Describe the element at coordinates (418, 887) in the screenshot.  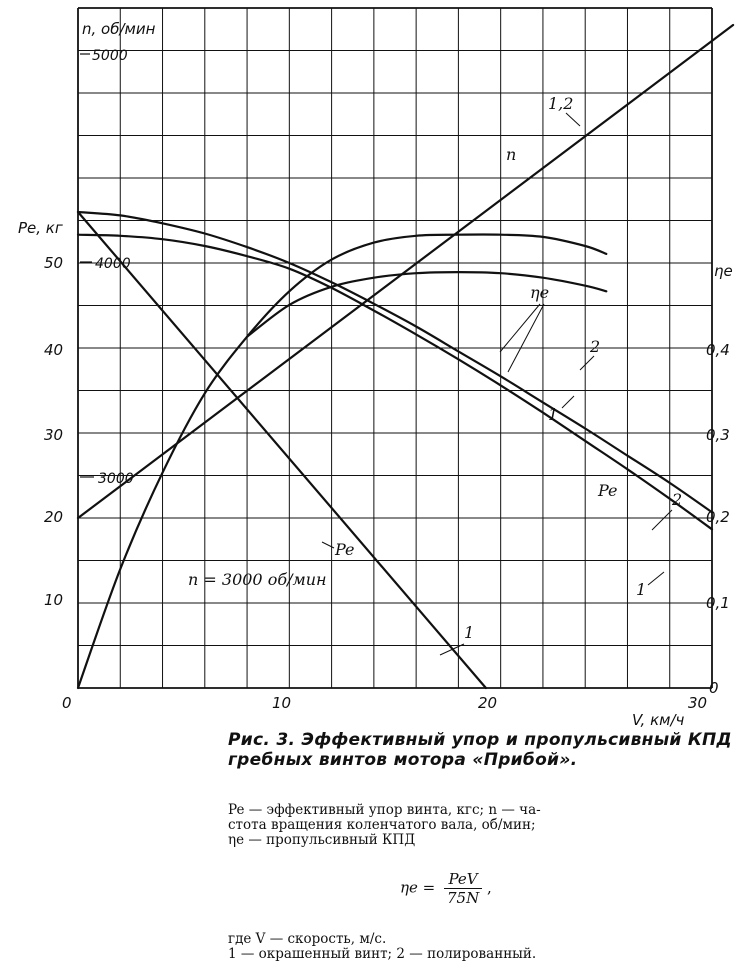
I see `formula-lhs: ηe =` at that location.